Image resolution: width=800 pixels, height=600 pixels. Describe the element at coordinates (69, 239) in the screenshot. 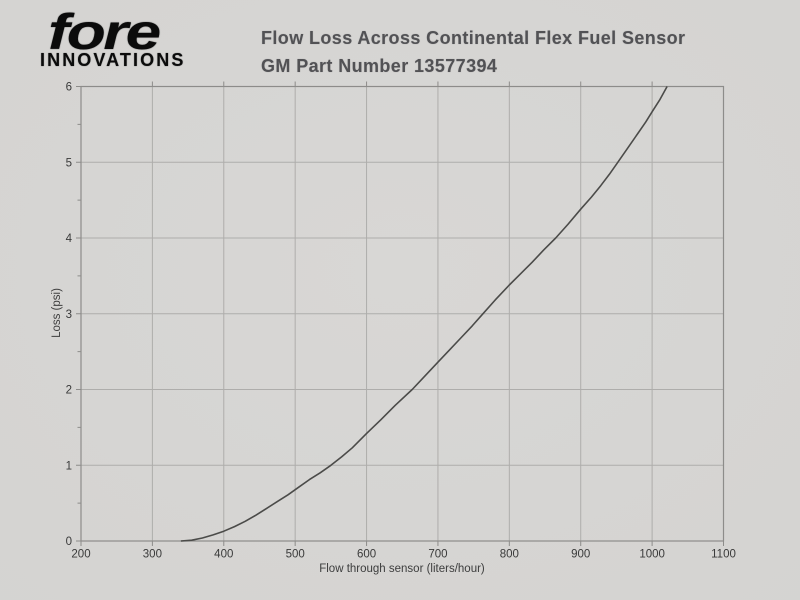

I see `y-tick-label: 4` at that location.